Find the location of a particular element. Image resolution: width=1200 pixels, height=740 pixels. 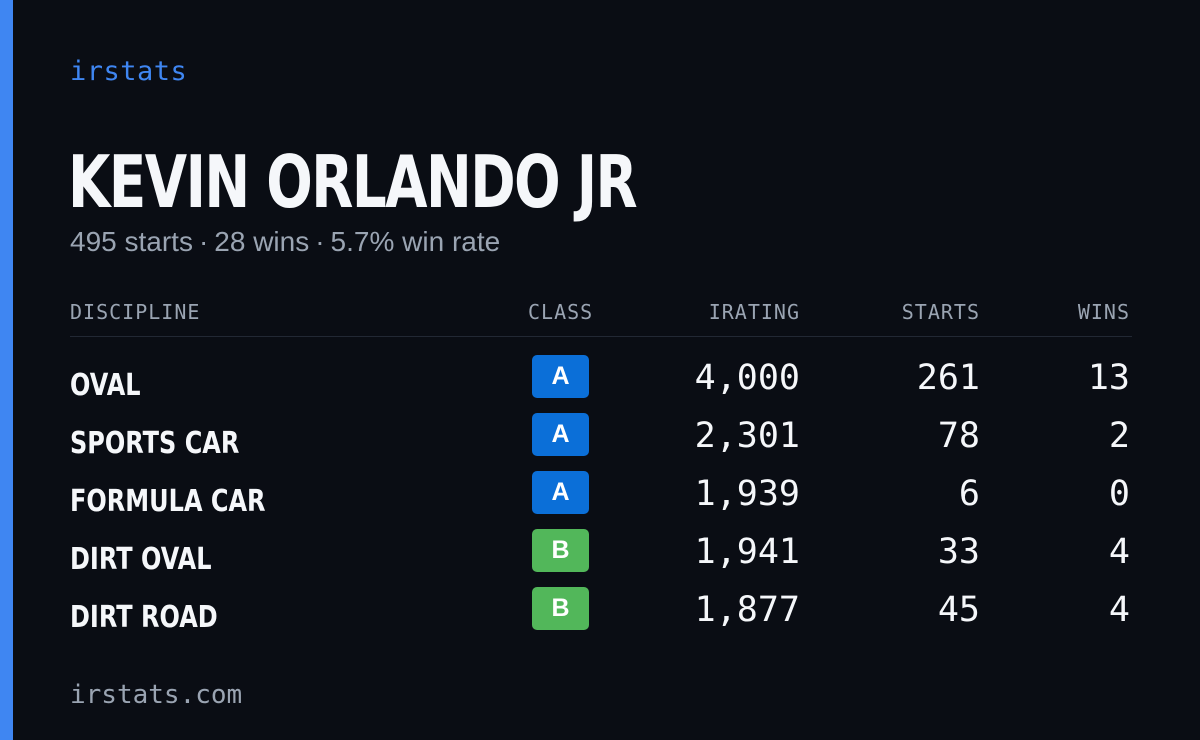

career-summary: 495 starts · 28 wins · 5.7% win rate is located at coordinates (285, 242).